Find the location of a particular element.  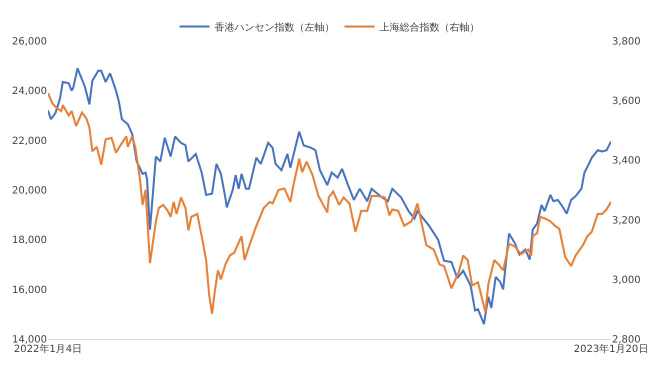

y2-tick-label: 3,000 is located at coordinates (626, 280).